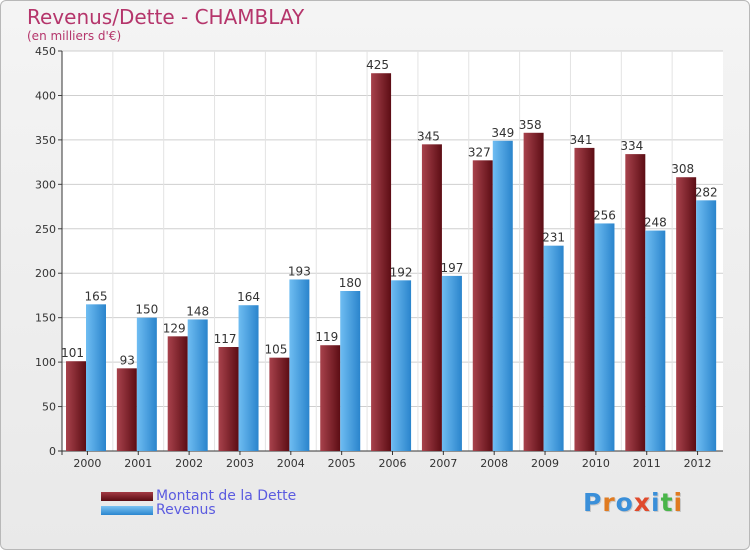 The width and height of the screenshot is (750, 550). What do you see at coordinates (431, 298) in the screenshot?
I see `bar-dette-2007` at bounding box center [431, 298].